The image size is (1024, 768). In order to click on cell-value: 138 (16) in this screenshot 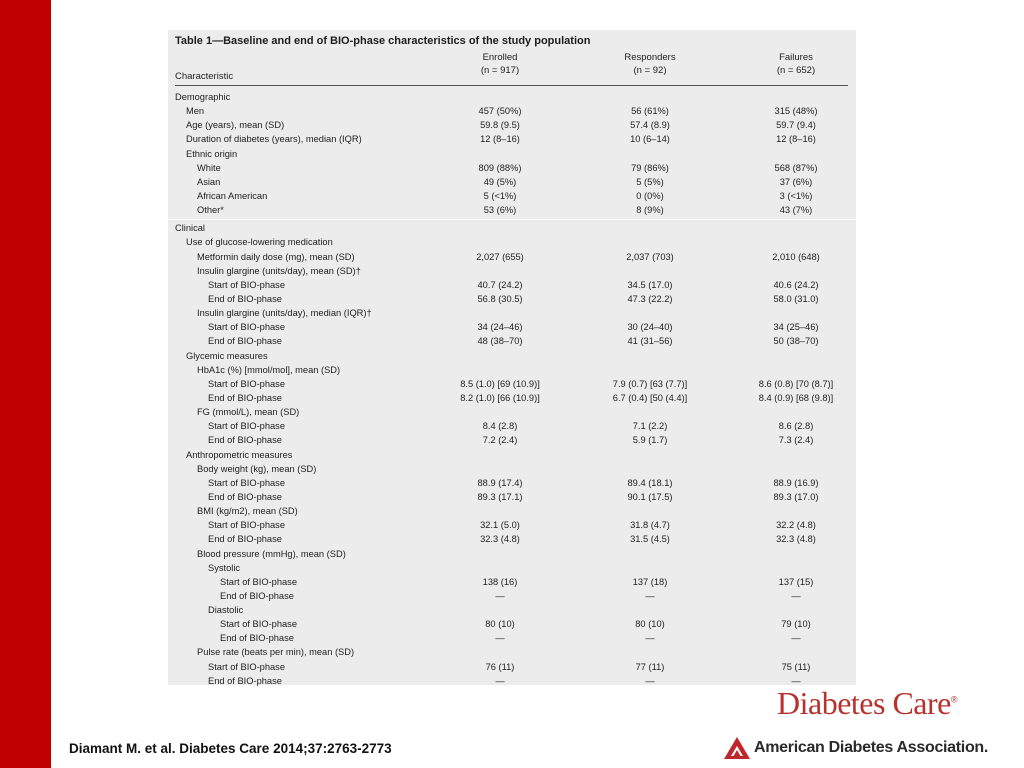, I will do `click(500, 581)`.